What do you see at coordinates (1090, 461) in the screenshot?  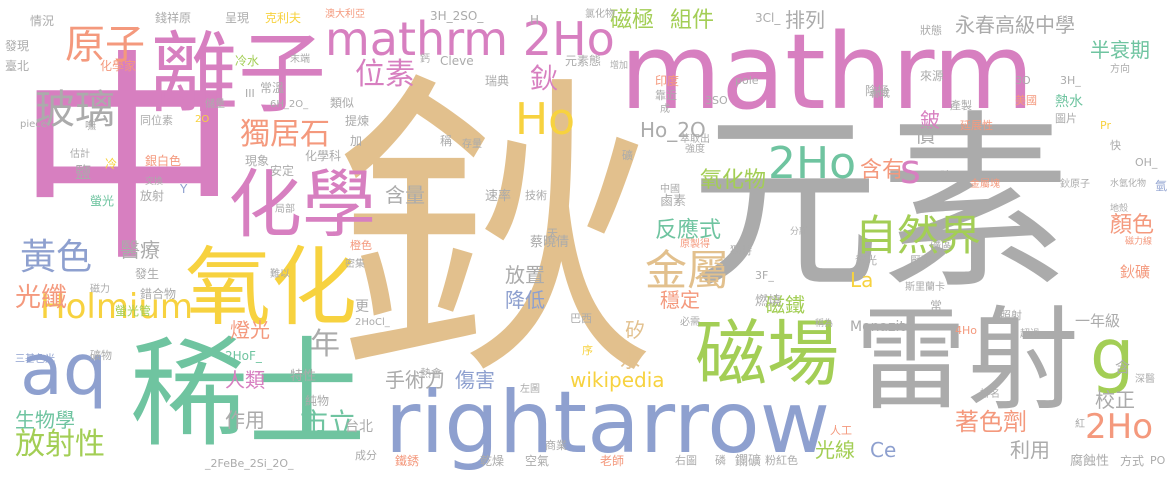 I see `word: 腐蝕性` at bounding box center [1090, 461].